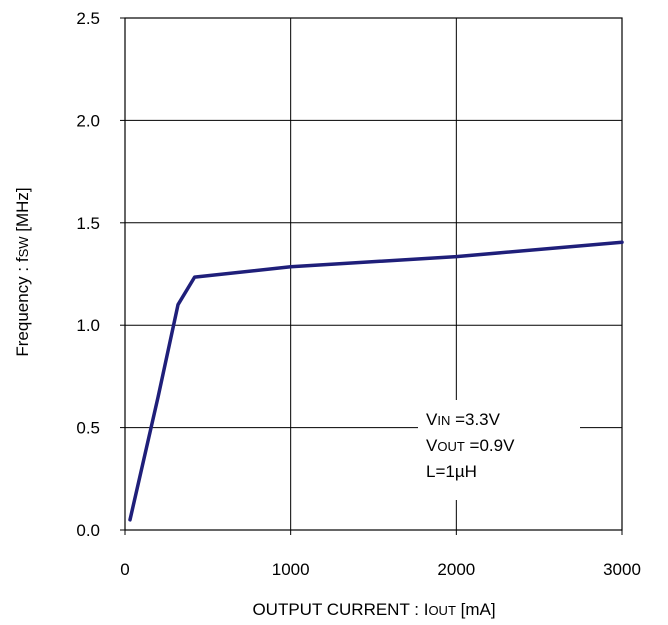  I want to click on y-axis-ticks: 0.0 0.5 1.0 1.5 2.0 2.5, so click(100, 274).